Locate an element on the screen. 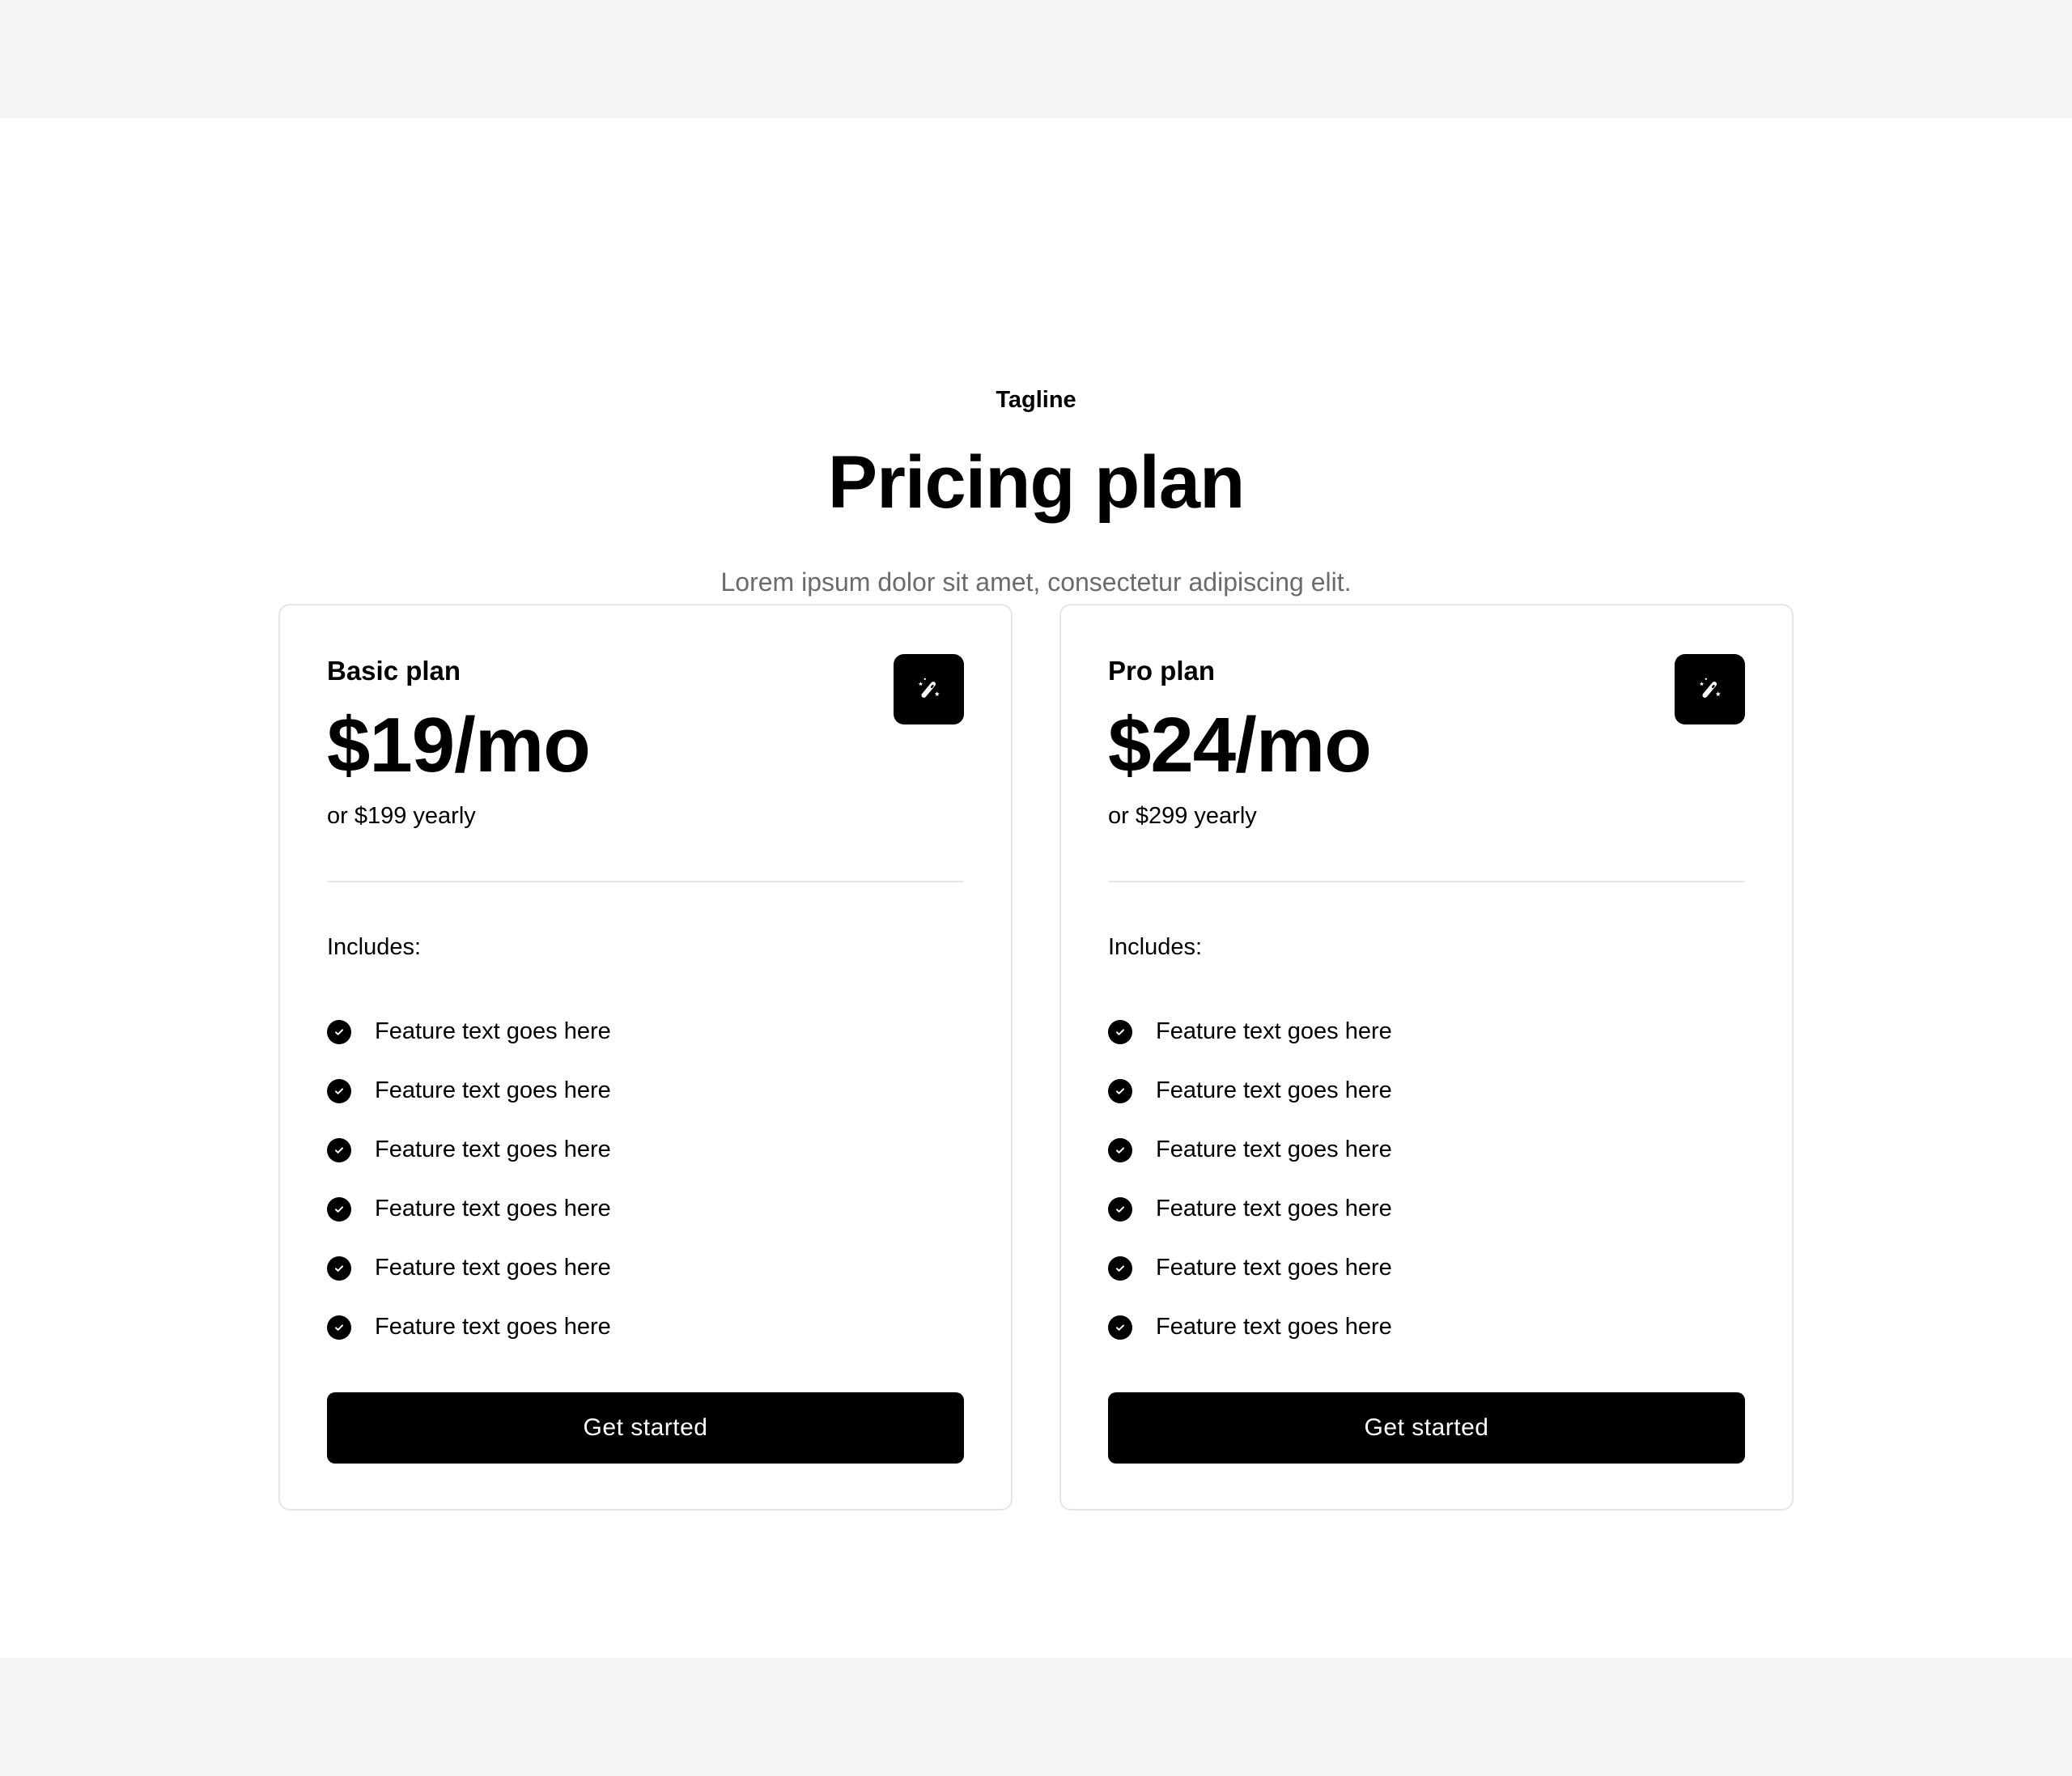 The width and height of the screenshot is (2072, 1776). page-title: Pricing plan is located at coordinates (1036, 482).